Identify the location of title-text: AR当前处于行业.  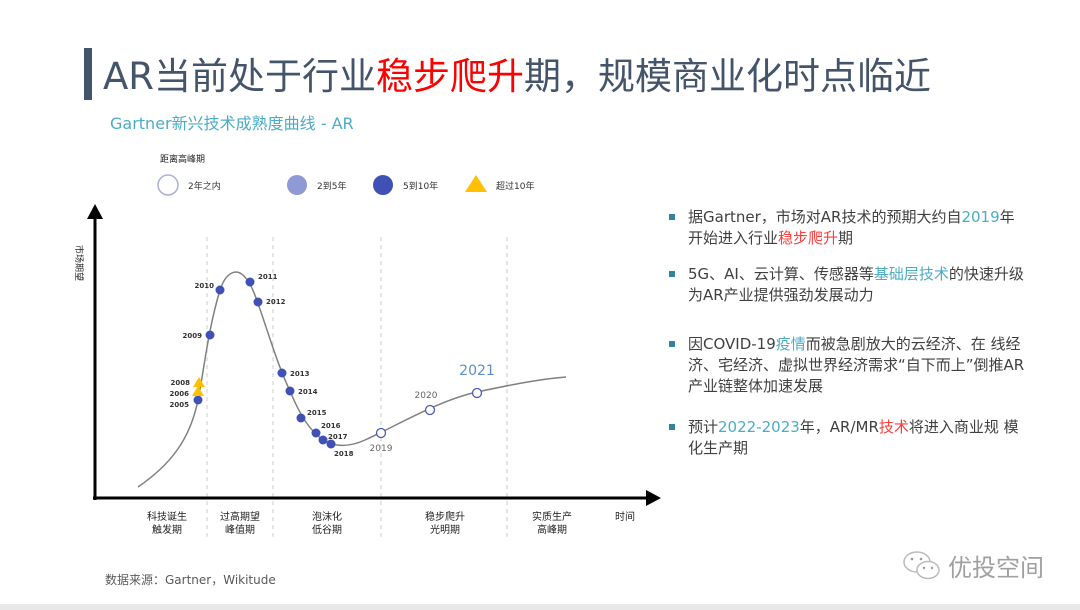
(240, 76).